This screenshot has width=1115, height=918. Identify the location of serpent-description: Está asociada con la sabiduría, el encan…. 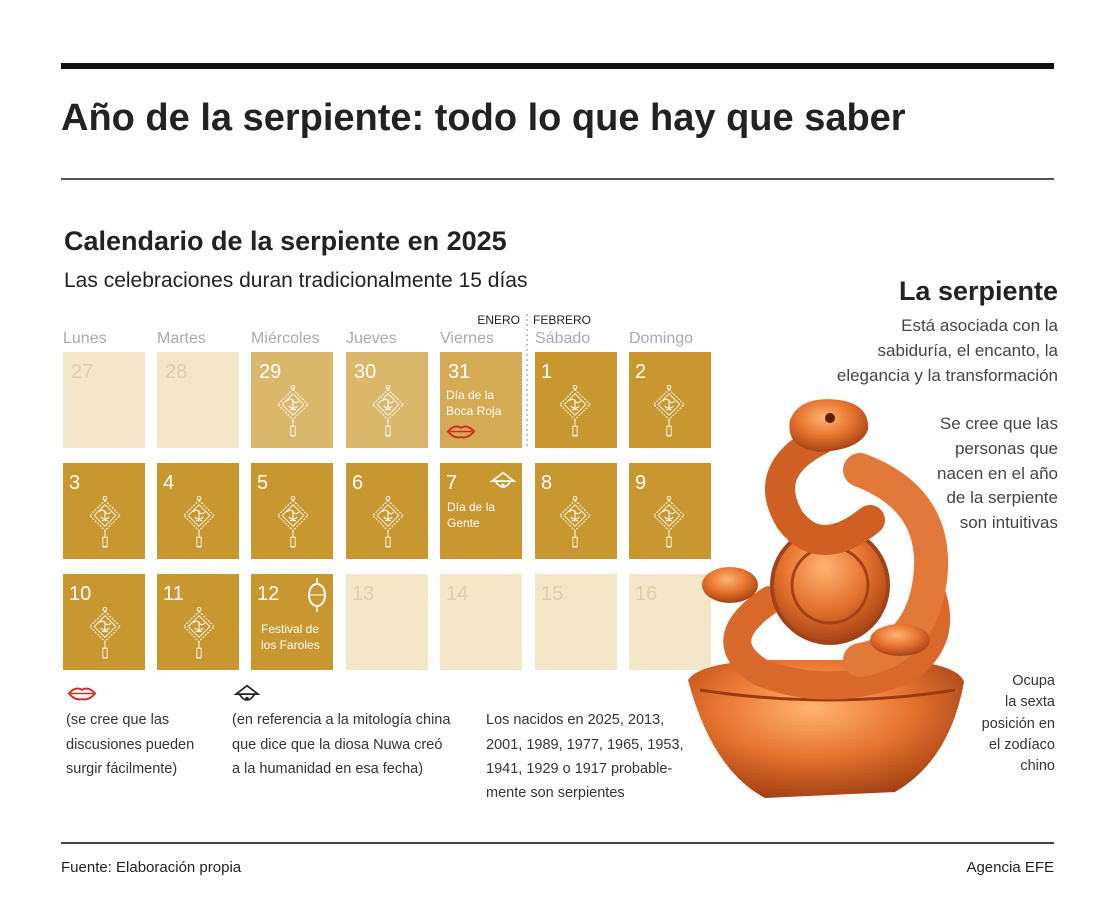
(948, 545).